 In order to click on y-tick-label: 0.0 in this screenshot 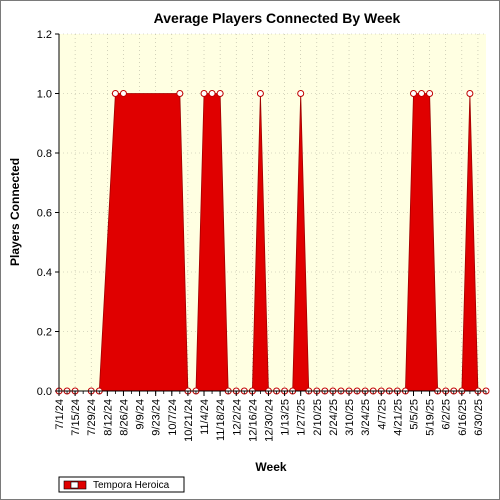, I will do `click(44, 392)`.